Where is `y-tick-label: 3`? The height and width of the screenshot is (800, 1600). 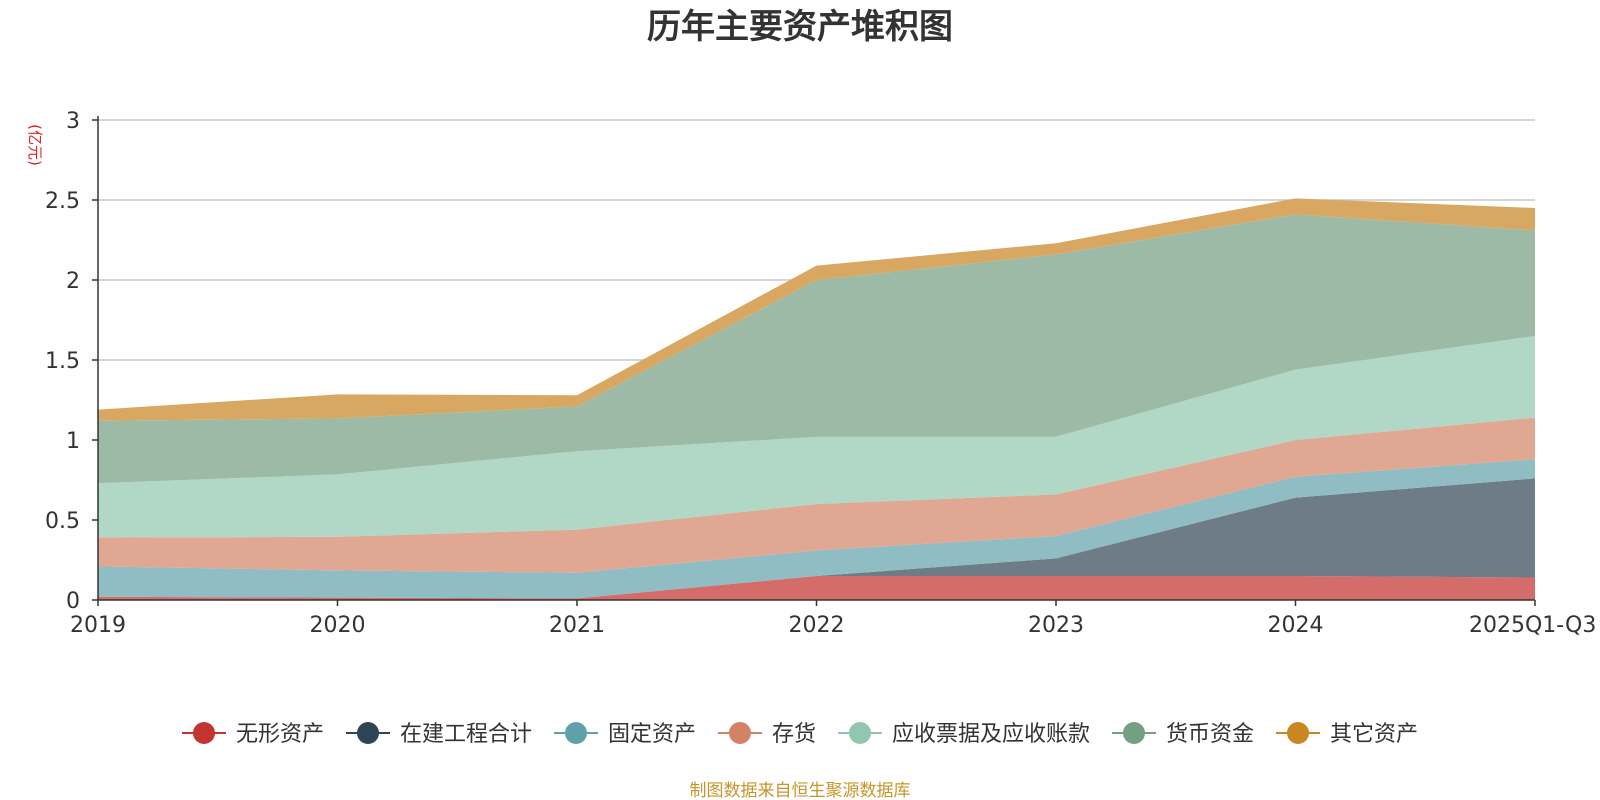 y-tick-label: 3 is located at coordinates (73, 121).